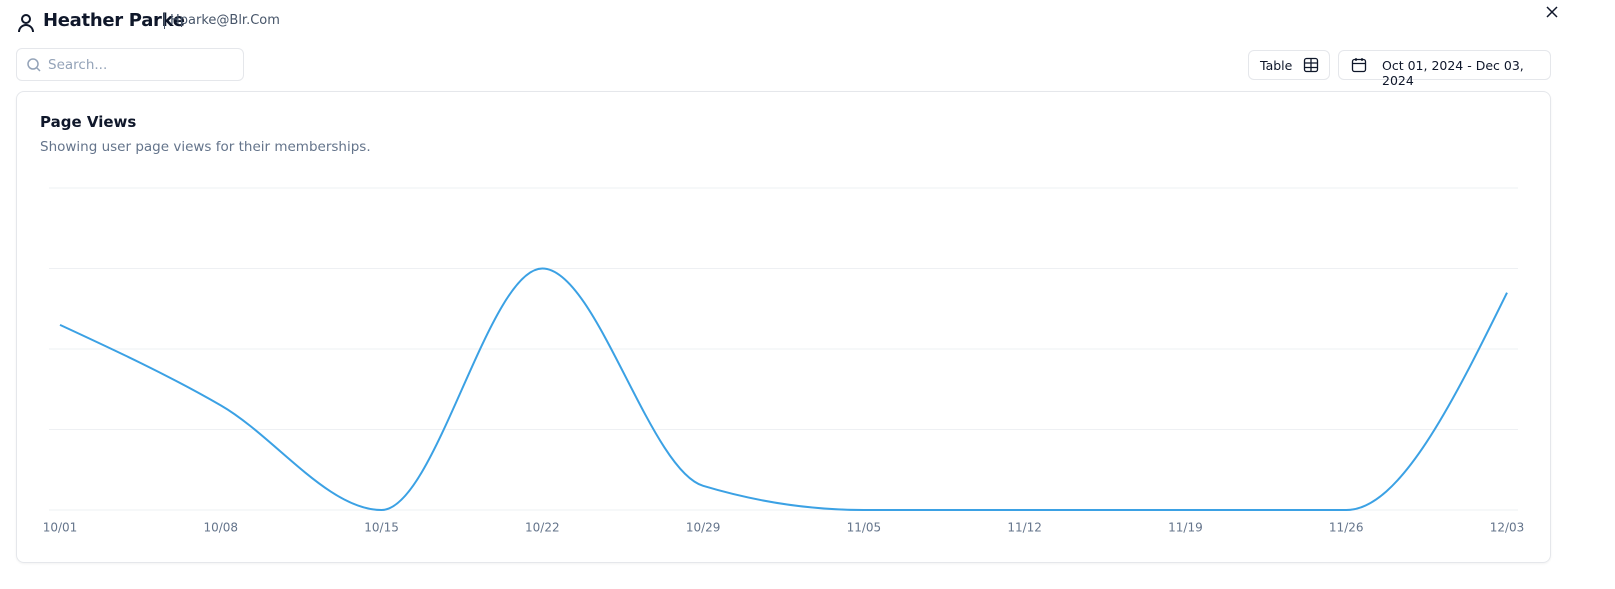  What do you see at coordinates (1276, 65) in the screenshot?
I see `button-label: Table` at bounding box center [1276, 65].